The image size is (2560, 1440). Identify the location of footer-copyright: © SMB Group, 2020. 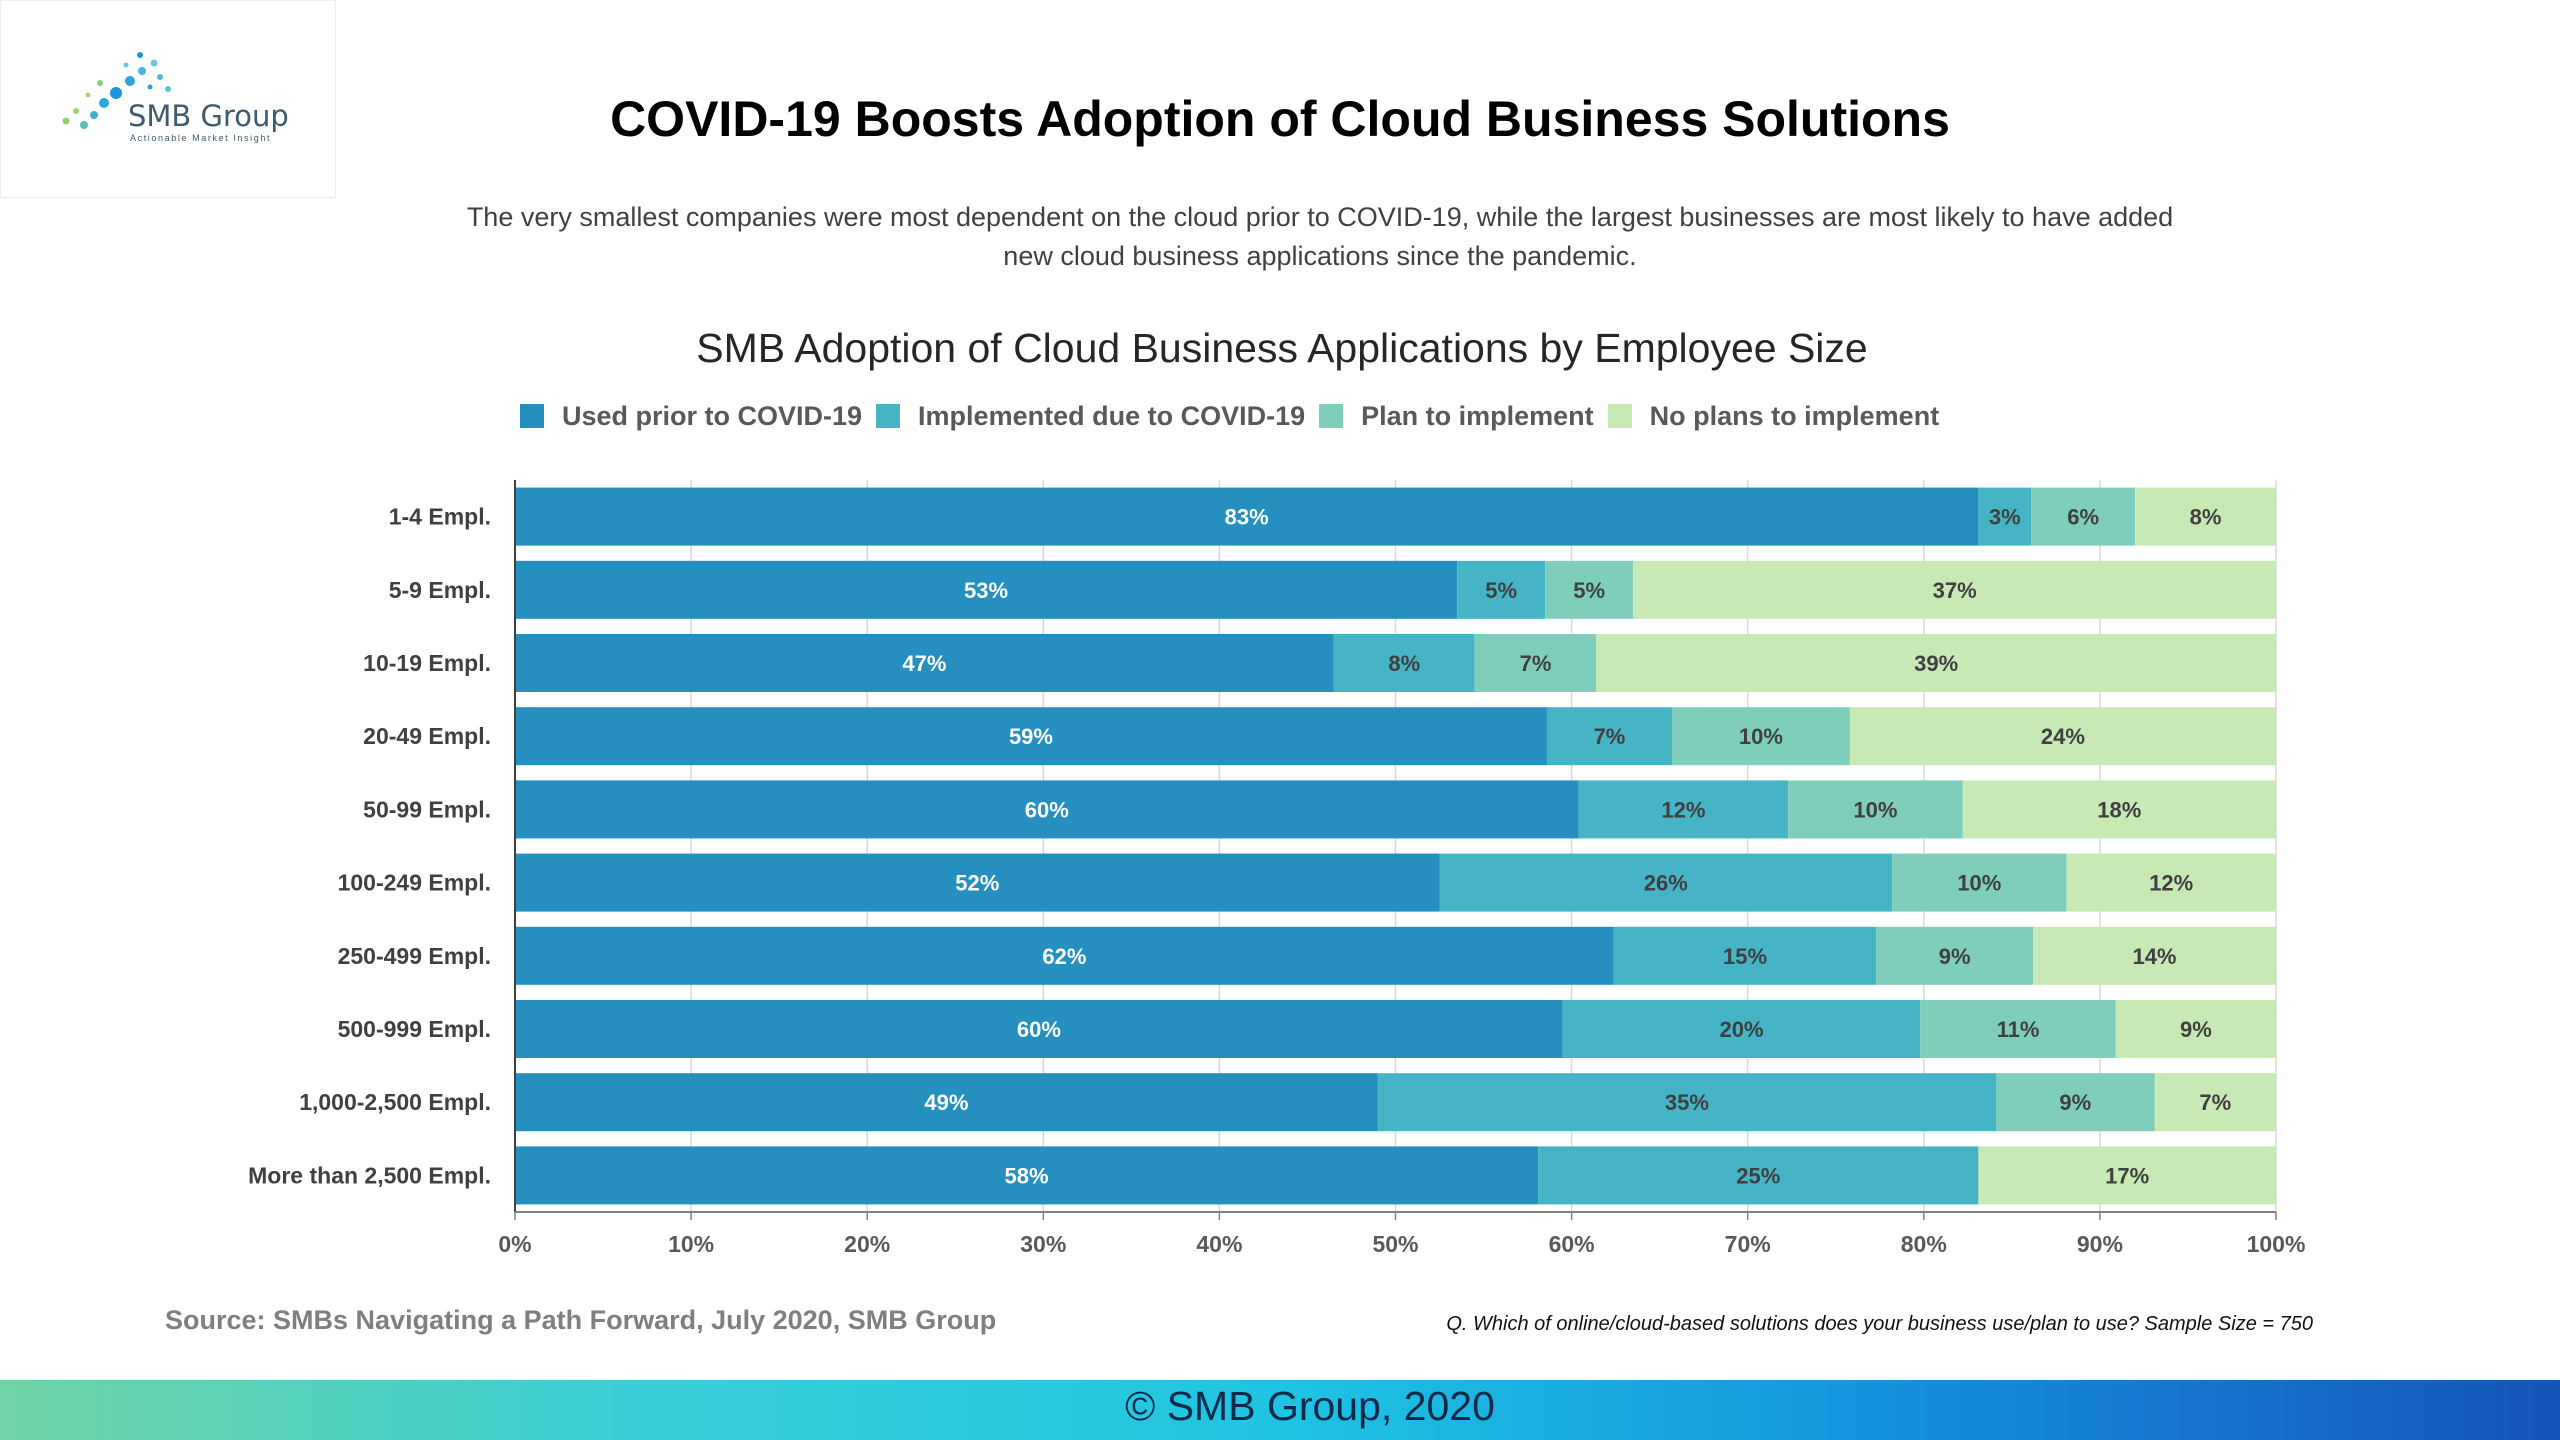
(1310, 1406).